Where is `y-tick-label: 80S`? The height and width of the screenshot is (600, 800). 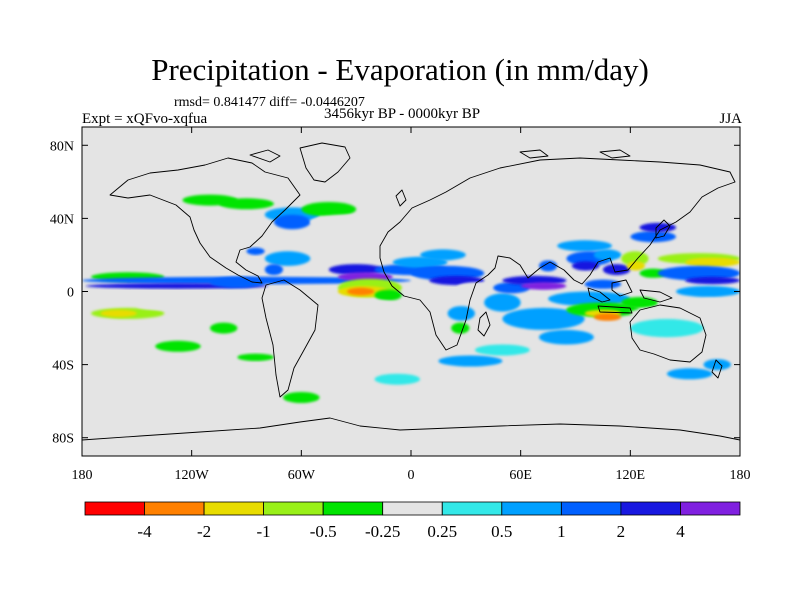
y-tick-label: 80S is located at coordinates (63, 439).